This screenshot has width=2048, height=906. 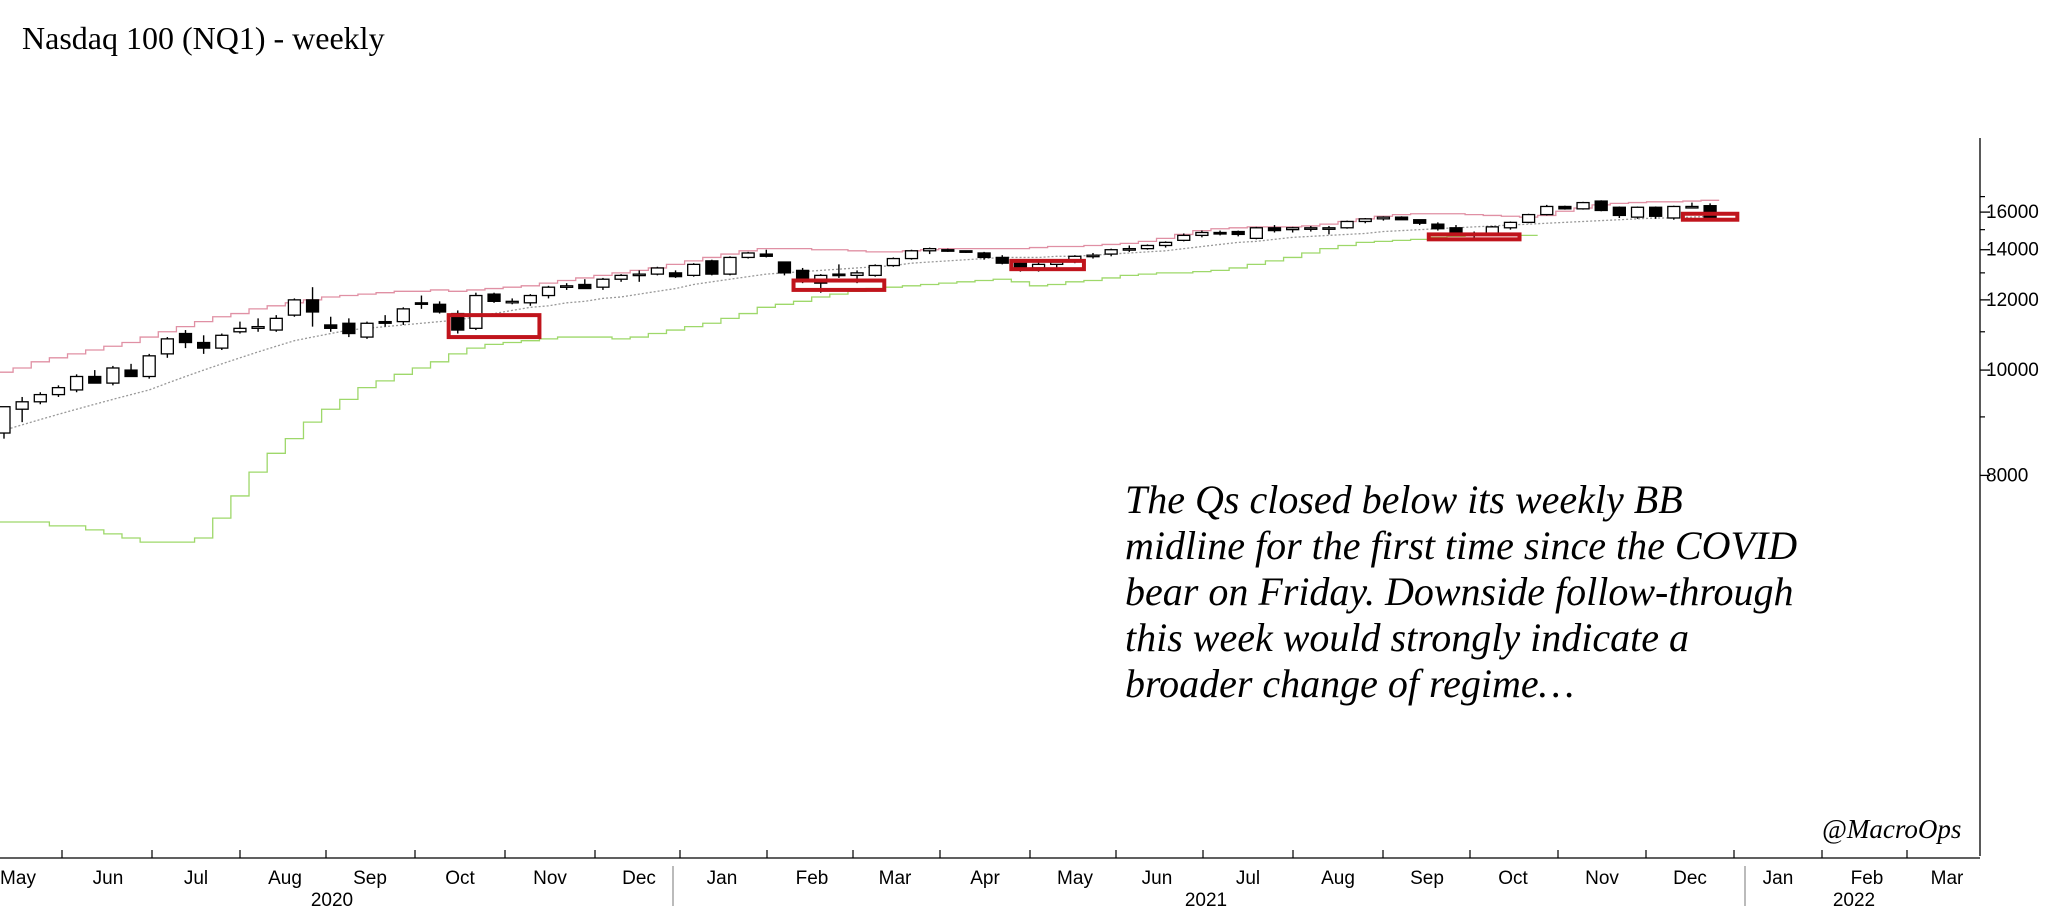 What do you see at coordinates (1947, 878) in the screenshot?
I see `x-tick-label: Mar` at bounding box center [1947, 878].